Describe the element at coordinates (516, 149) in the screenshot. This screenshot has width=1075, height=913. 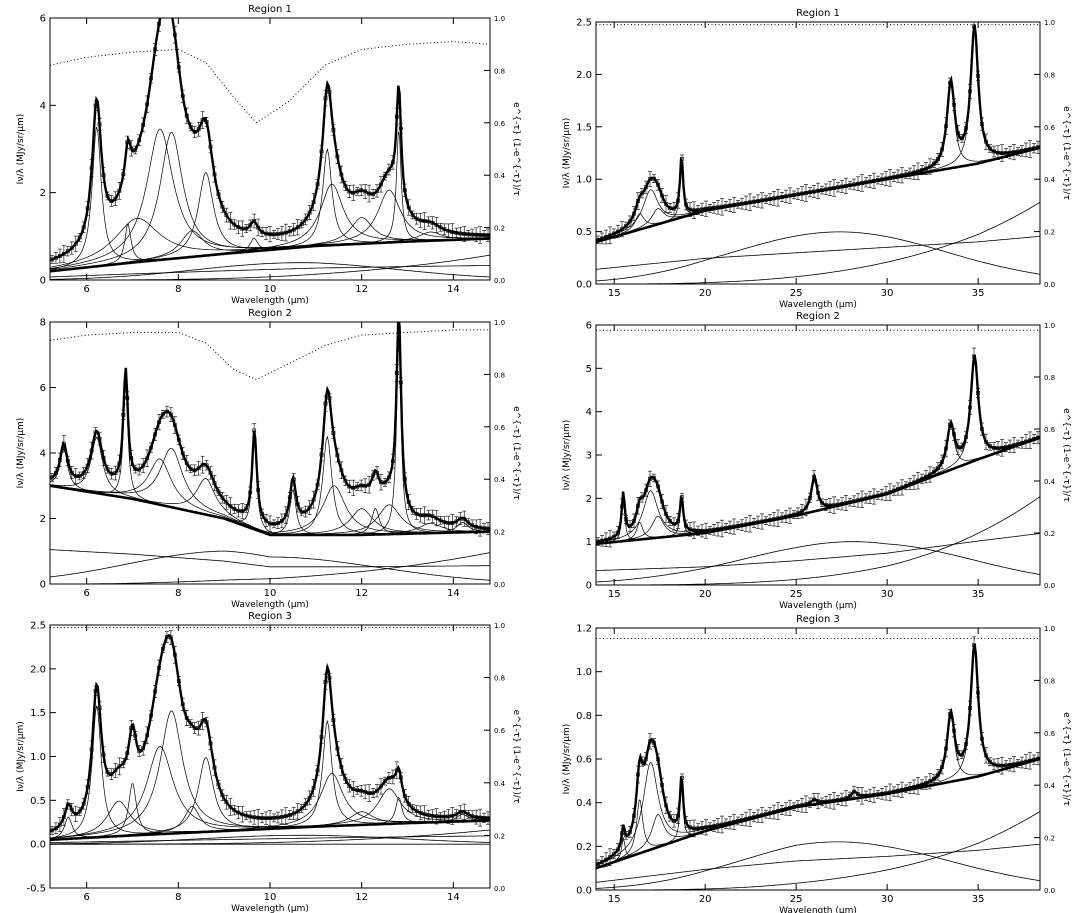
I see `y2-axis-label: e^{-τ} (1-e^{-τ})/τ` at that location.